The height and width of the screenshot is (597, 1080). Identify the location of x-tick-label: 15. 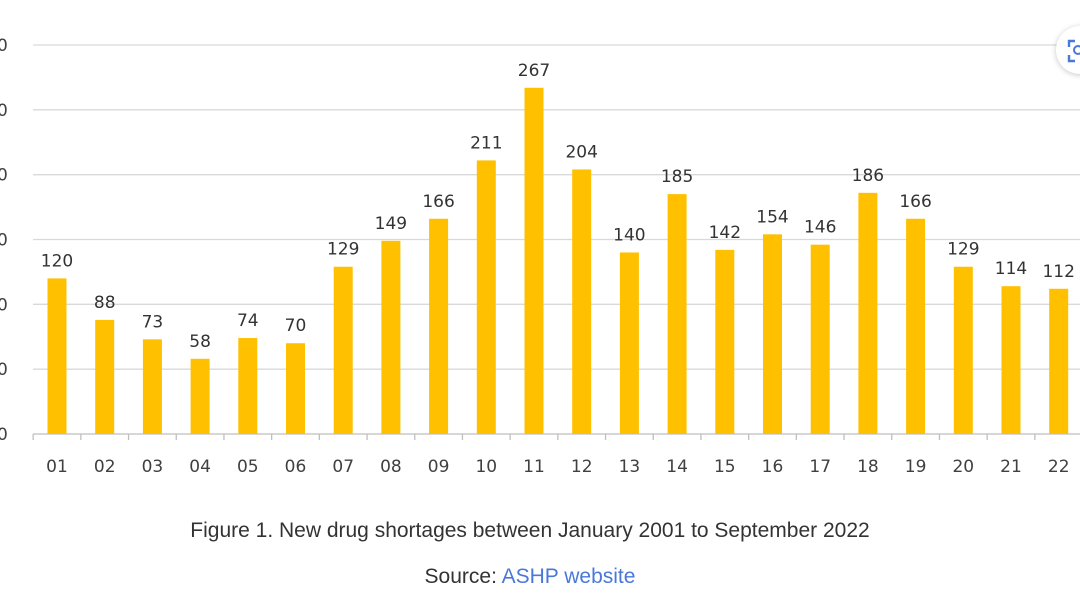
(725, 467).